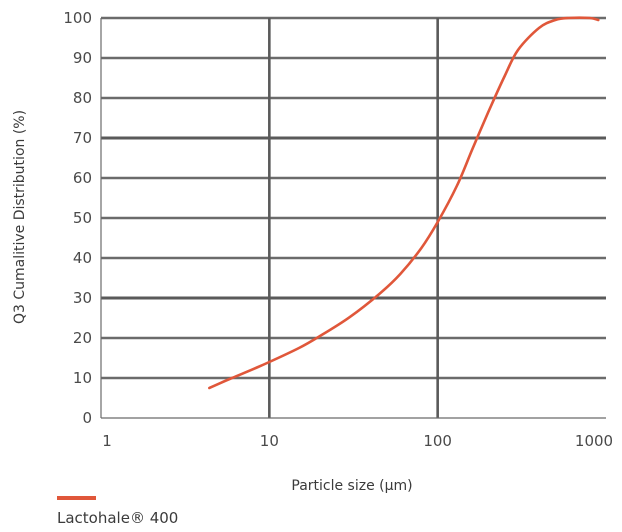 This screenshot has height=532, width=622. I want to click on y-tick-label: 70, so click(82, 138).